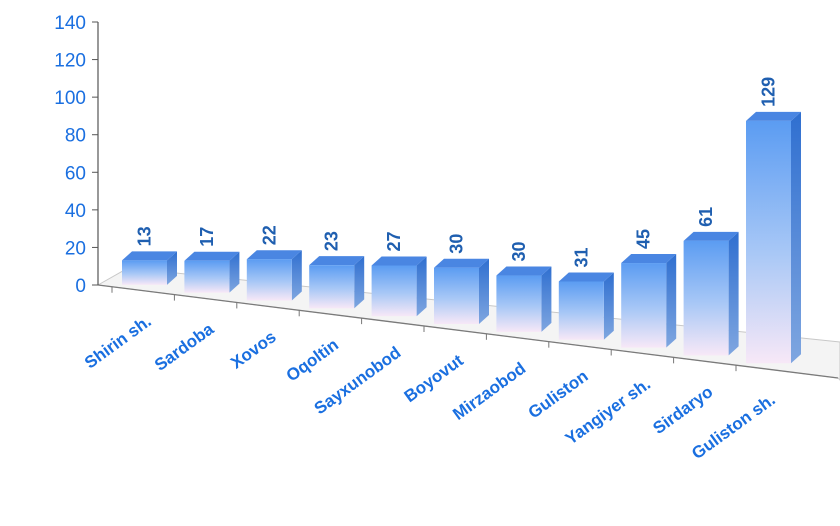 The width and height of the screenshot is (840, 526). What do you see at coordinates (75, 136) in the screenshot?
I see `y-tick-label: 80` at bounding box center [75, 136].